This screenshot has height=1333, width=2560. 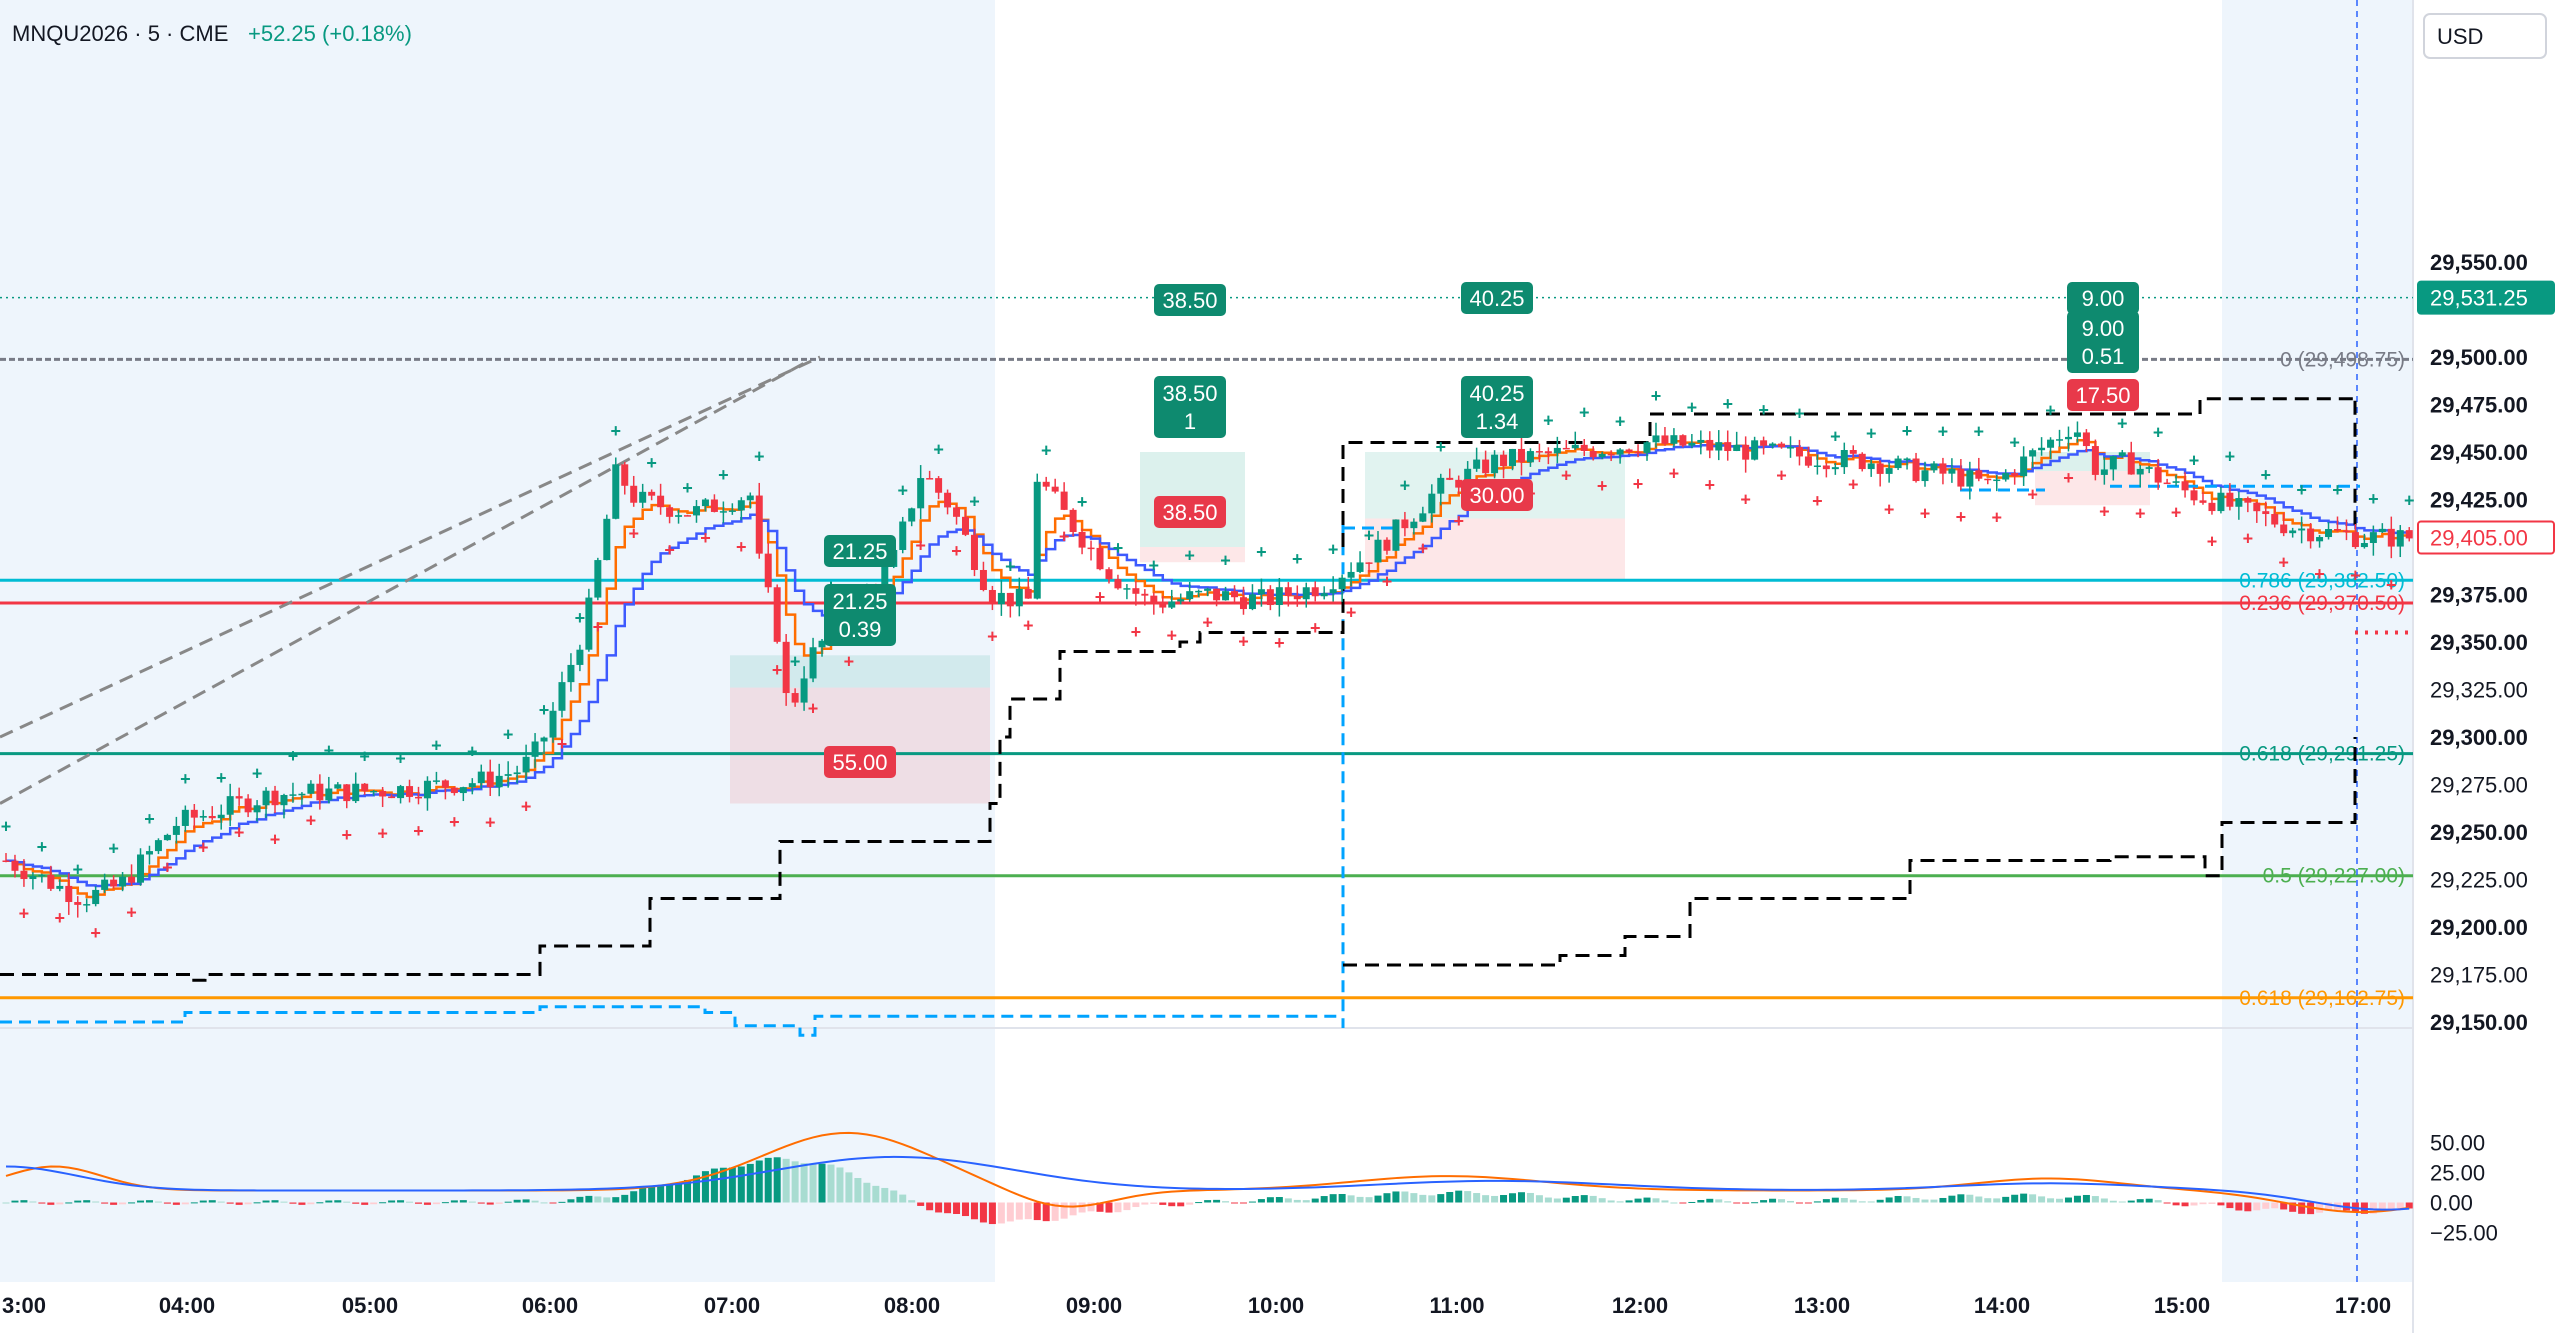 What do you see at coordinates (1207, 1178) in the screenshot?
I see `oscillator-pane` at bounding box center [1207, 1178].